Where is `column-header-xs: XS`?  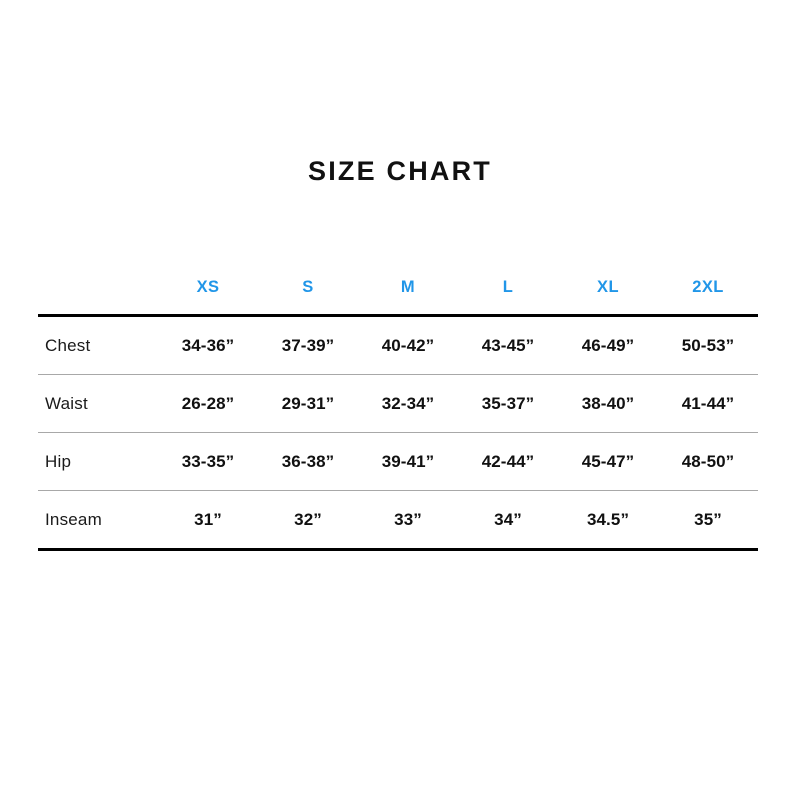
column-header-xs: XS is located at coordinates (208, 287).